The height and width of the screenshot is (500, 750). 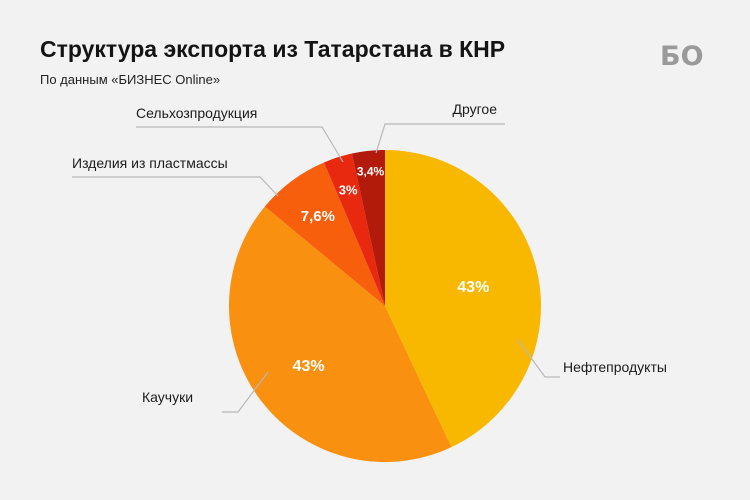 What do you see at coordinates (371, 171) in the screenshot?
I see `slice-value-label: 3,4%` at bounding box center [371, 171].